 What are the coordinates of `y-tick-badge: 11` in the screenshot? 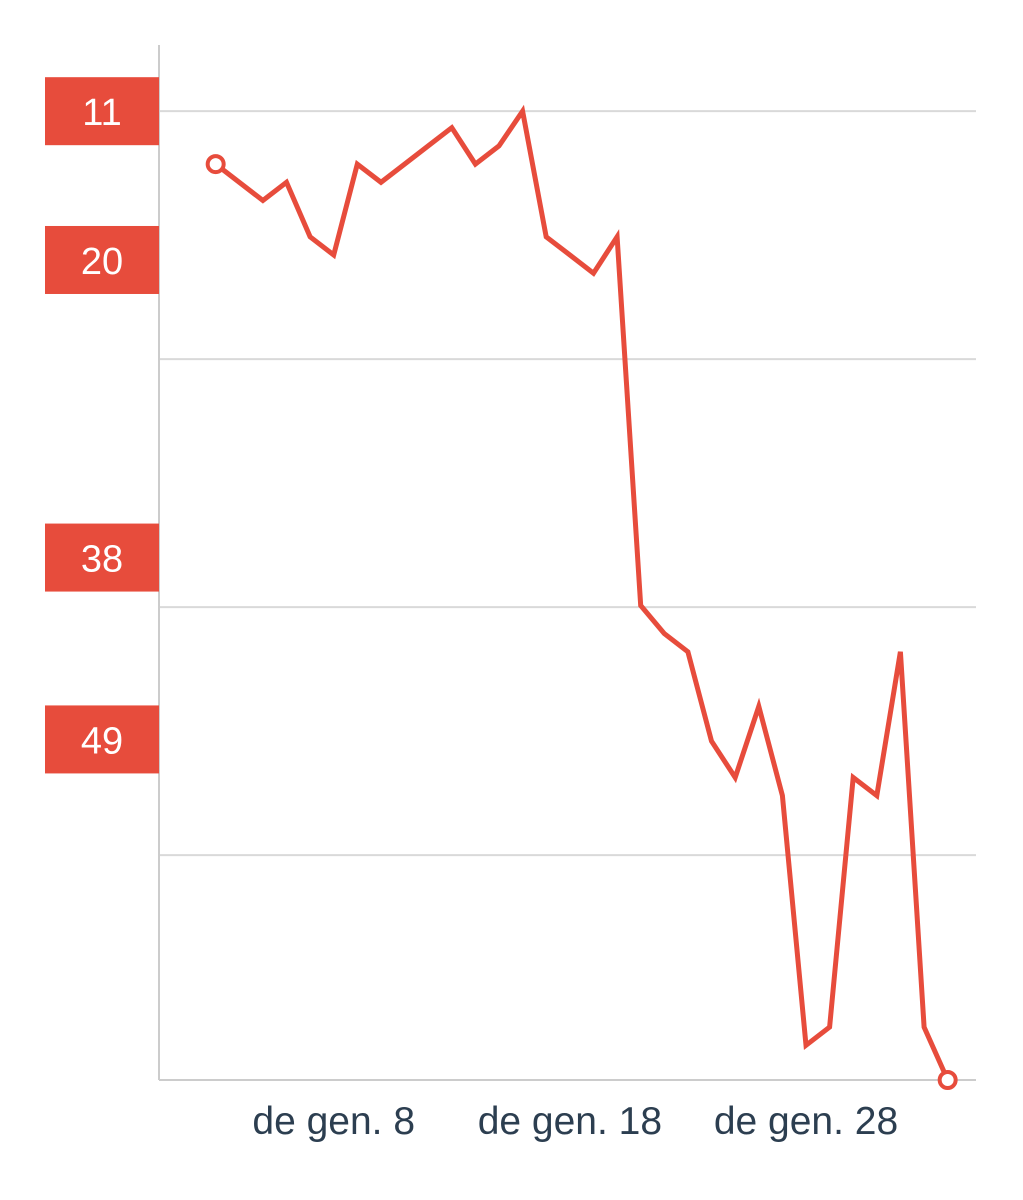 It's located at (102, 111).